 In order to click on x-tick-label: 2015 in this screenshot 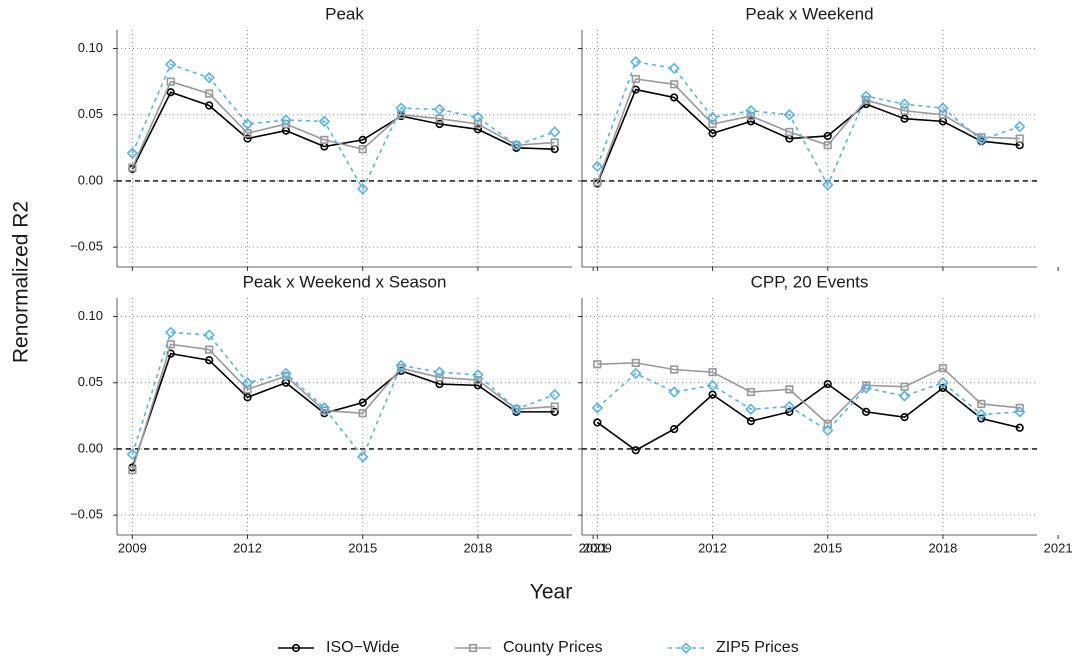, I will do `click(362, 547)`.